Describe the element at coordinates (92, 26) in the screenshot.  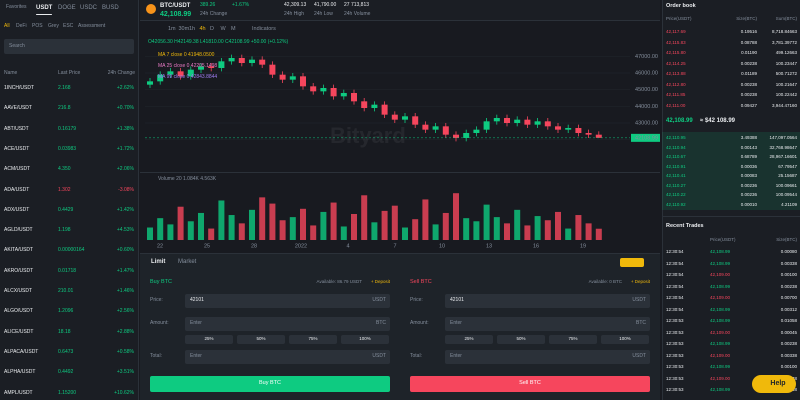
I see `filter-tab: Assessment` at that location.